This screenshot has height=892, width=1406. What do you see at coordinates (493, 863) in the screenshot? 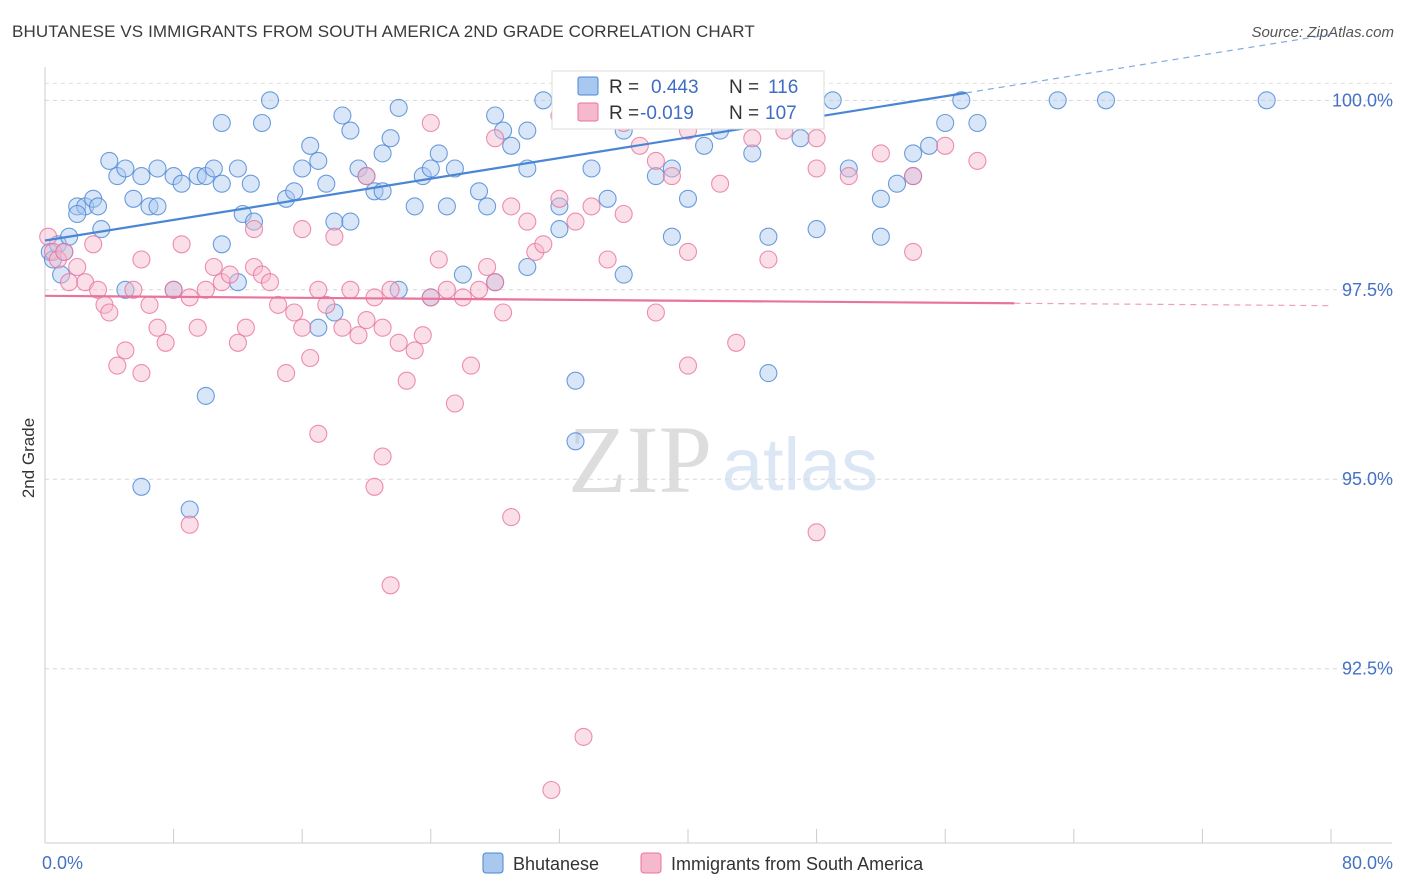
I see `legend-swatch-bhutanese` at bounding box center [493, 863].